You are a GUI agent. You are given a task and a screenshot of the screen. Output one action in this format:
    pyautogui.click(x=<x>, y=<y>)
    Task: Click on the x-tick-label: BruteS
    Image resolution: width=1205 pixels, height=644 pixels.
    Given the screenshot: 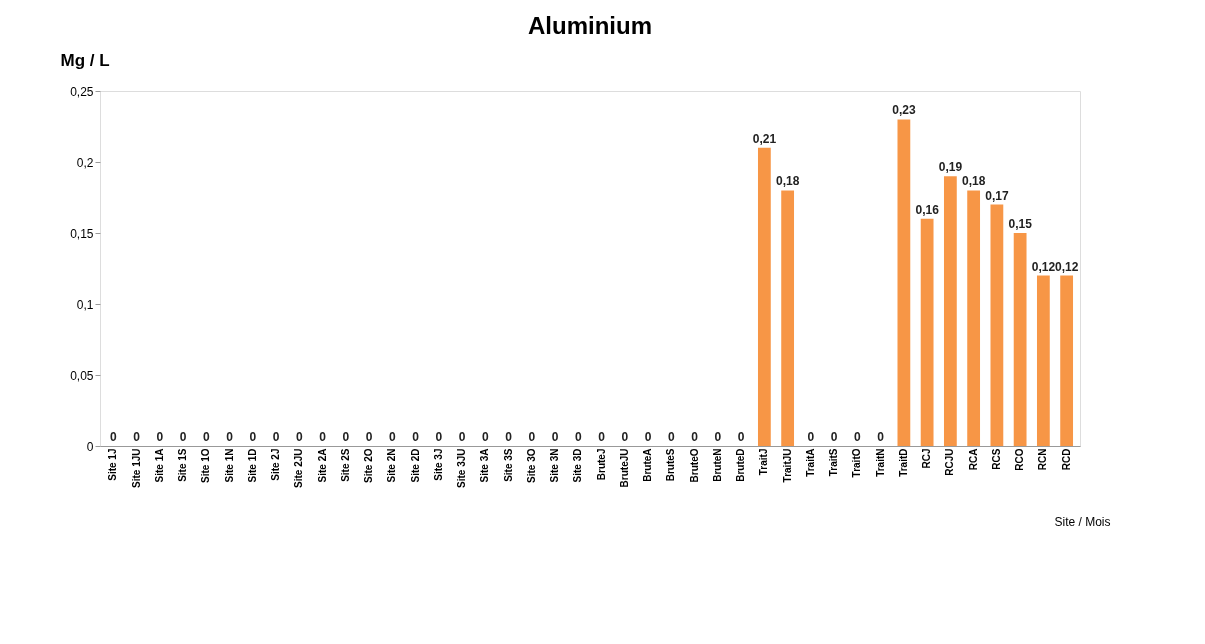 What is the action you would take?
    pyautogui.click(x=671, y=465)
    